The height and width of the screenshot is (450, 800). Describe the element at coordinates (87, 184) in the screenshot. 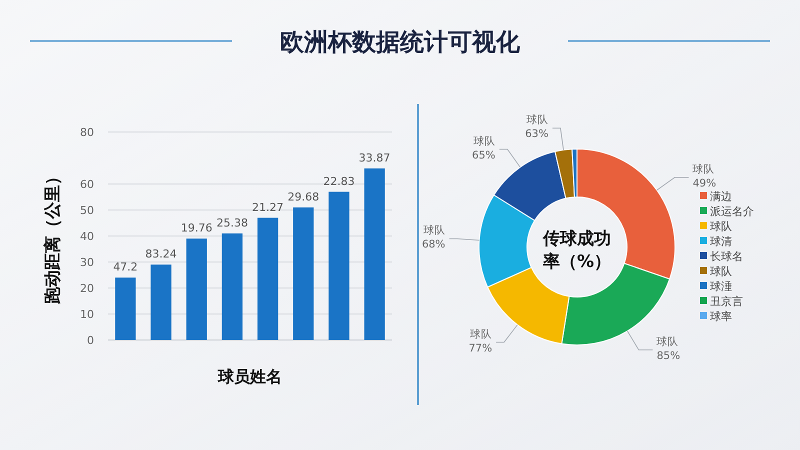

I see `y-tick-label: 60` at that location.